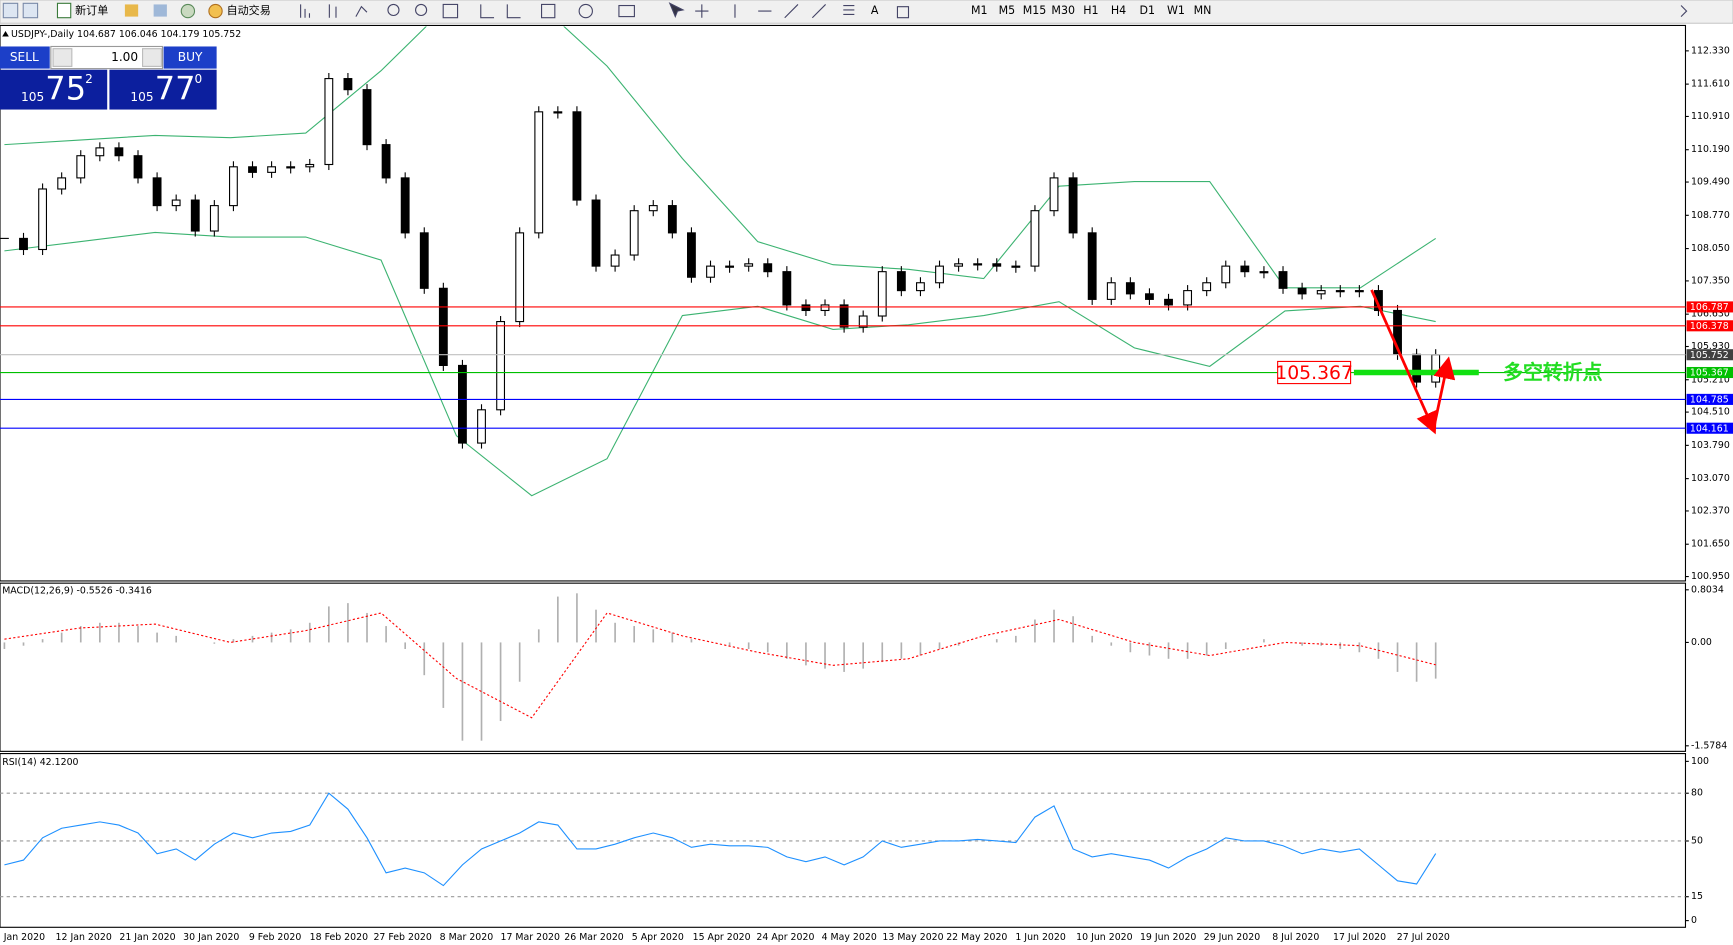 The image size is (1733, 945). I want to click on y-tick-label: 80, so click(1697, 793).